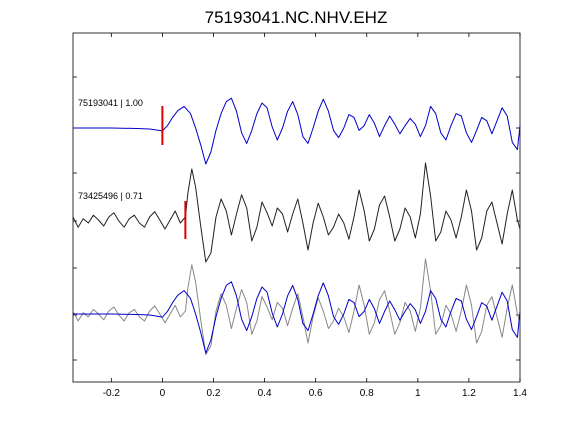  What do you see at coordinates (265, 393) in the screenshot?
I see `x-tick-label: 0.4` at bounding box center [265, 393].